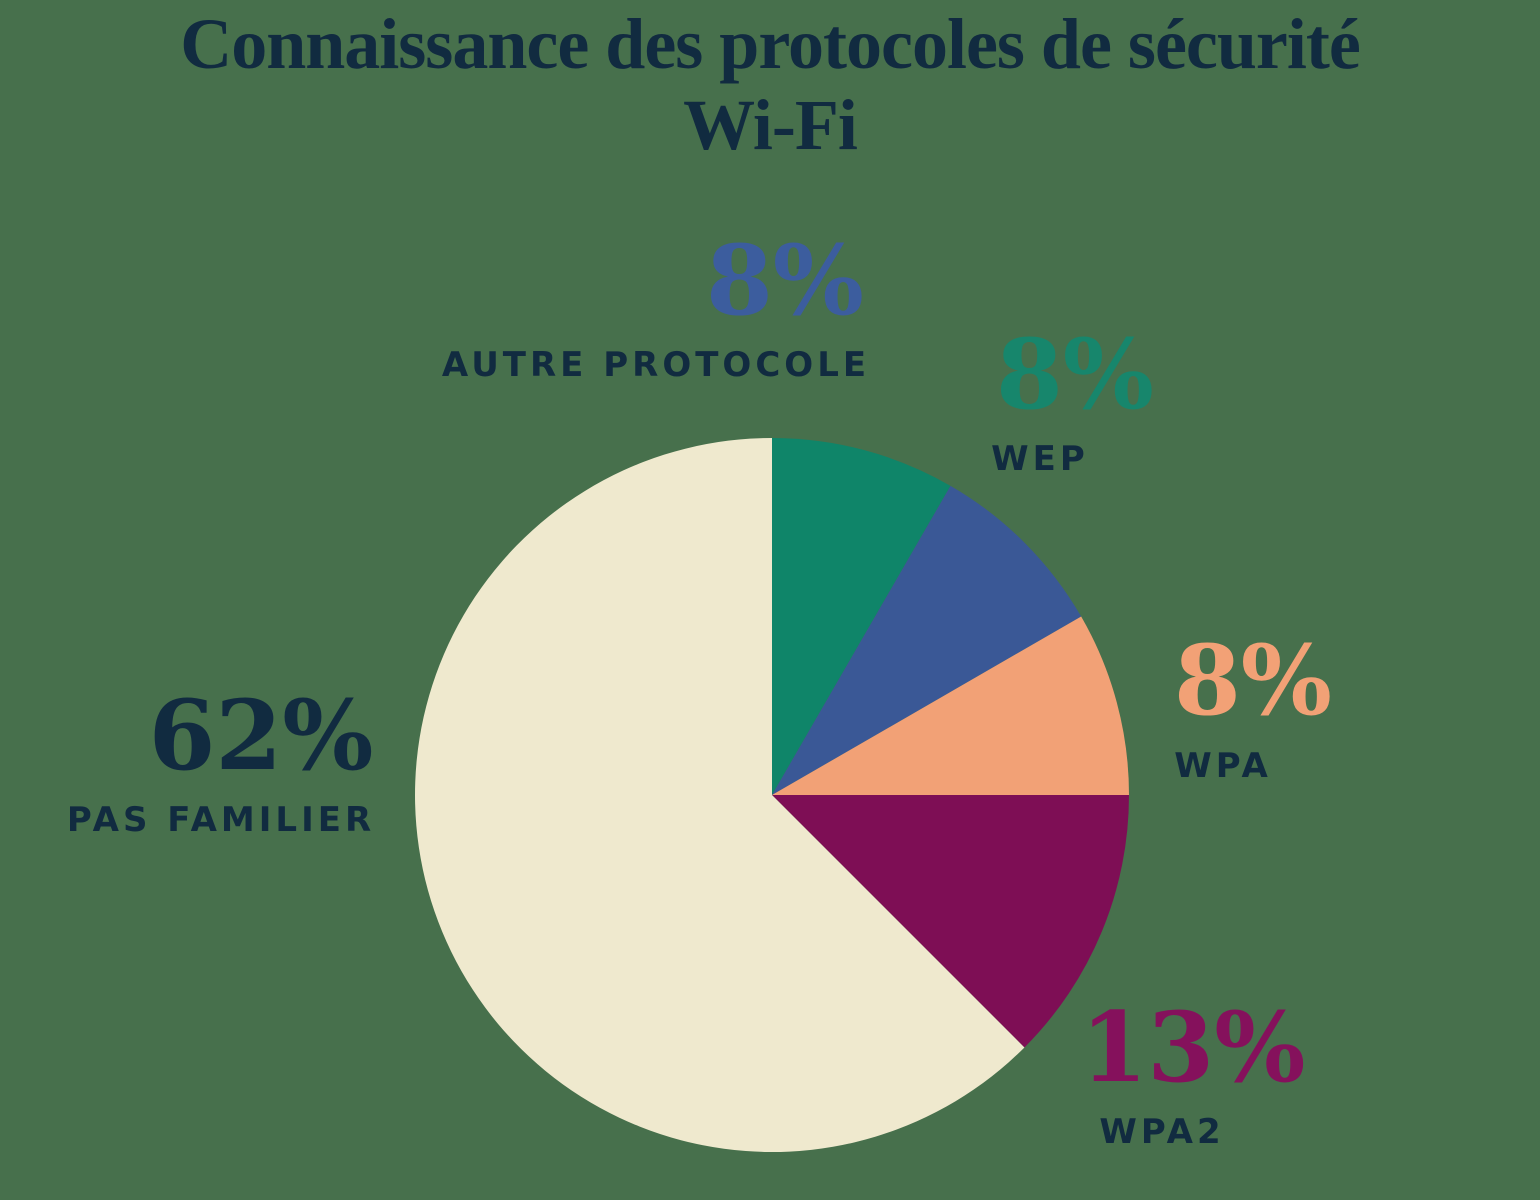 This screenshot has width=1540, height=1200. I want to click on callout-label-wep: WEP, so click(1040, 459).